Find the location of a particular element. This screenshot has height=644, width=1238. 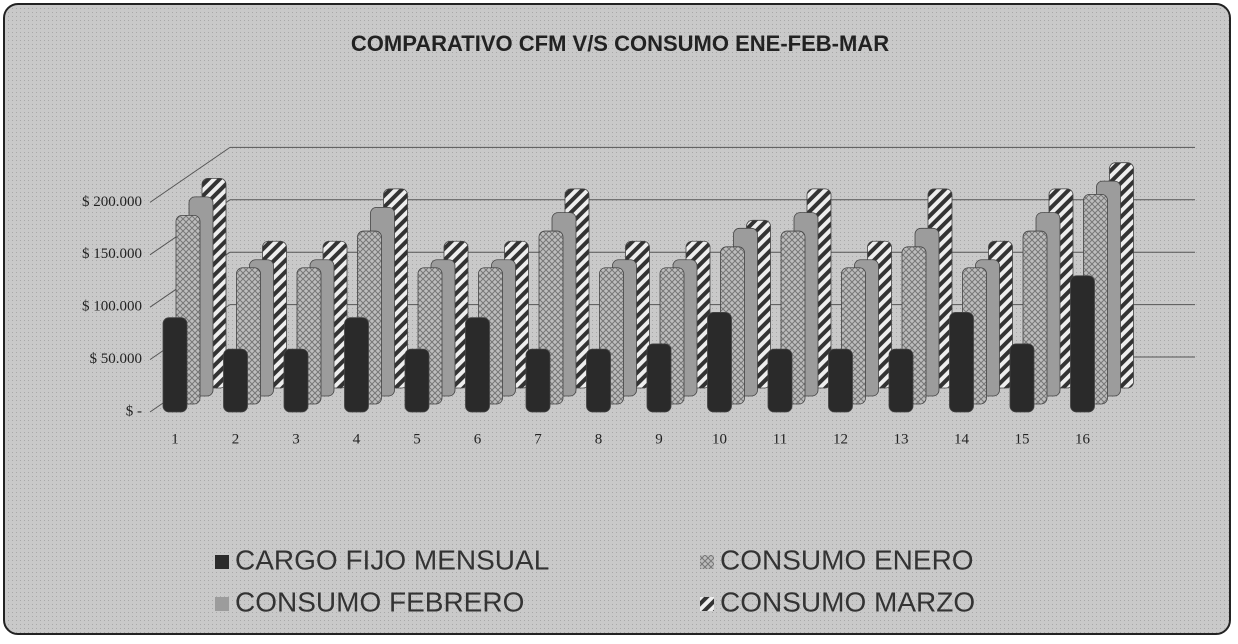

x-tick-label: 3 is located at coordinates (296, 439).